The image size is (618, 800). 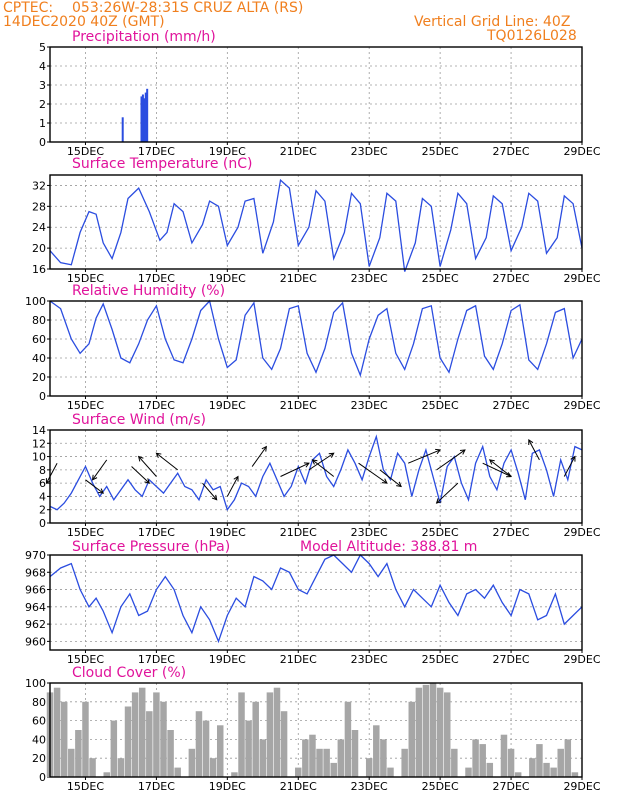 I want to click on panel-title: Surface Wind (m/s), so click(x=139, y=420).